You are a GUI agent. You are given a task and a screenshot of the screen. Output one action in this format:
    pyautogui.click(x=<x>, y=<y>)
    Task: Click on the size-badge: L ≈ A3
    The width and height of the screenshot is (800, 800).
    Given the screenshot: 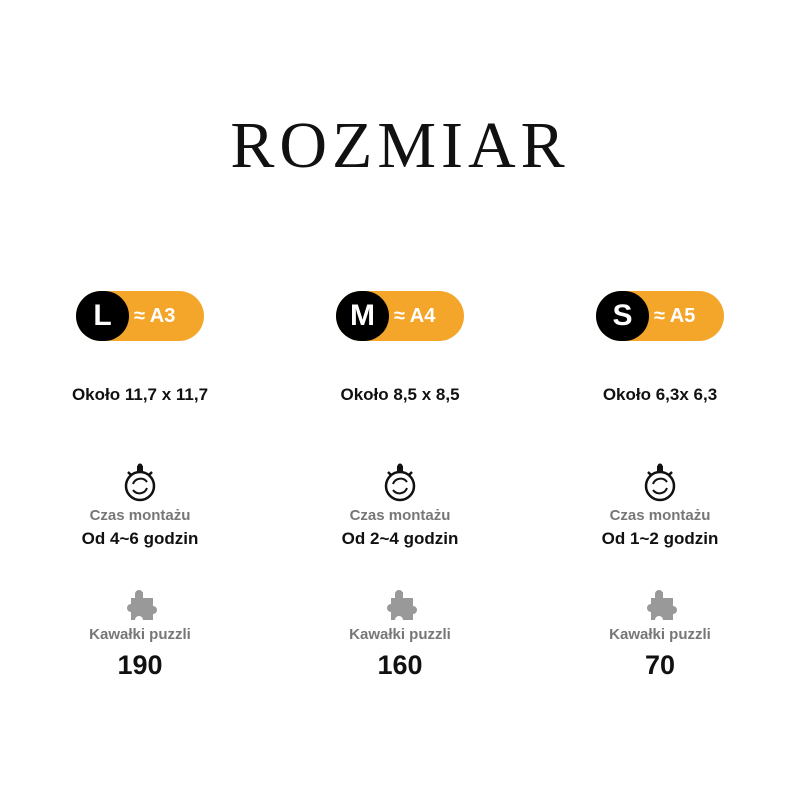 What is the action you would take?
    pyautogui.click(x=140, y=316)
    